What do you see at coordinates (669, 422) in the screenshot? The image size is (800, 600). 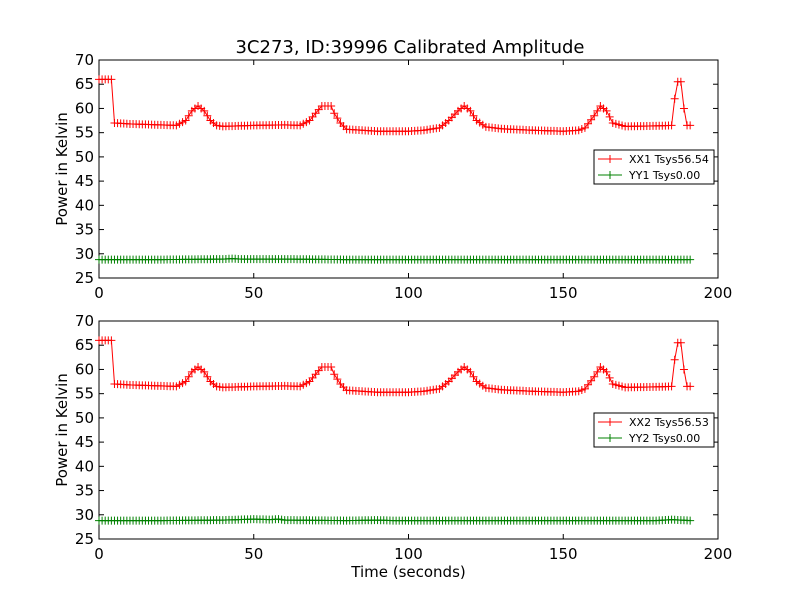 I see `legend-label: XX2 Tsys56.53` at bounding box center [669, 422].